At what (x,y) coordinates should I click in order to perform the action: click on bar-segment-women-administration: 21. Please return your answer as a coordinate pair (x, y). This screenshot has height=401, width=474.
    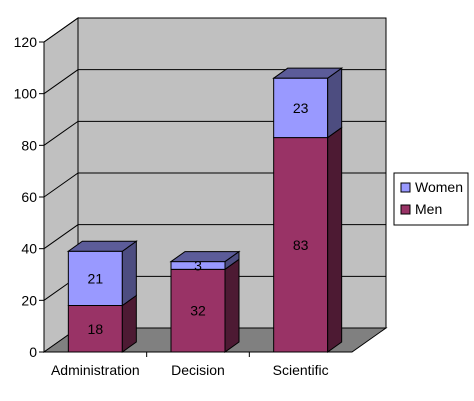
    Looking at the image, I should click on (102, 273).